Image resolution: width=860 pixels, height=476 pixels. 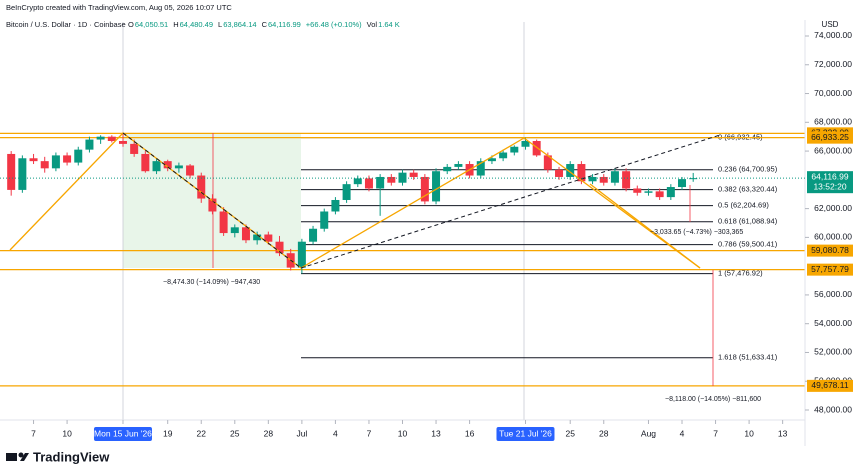 I want to click on fib-label: 0.382 (63,320.44), so click(x=748, y=189).